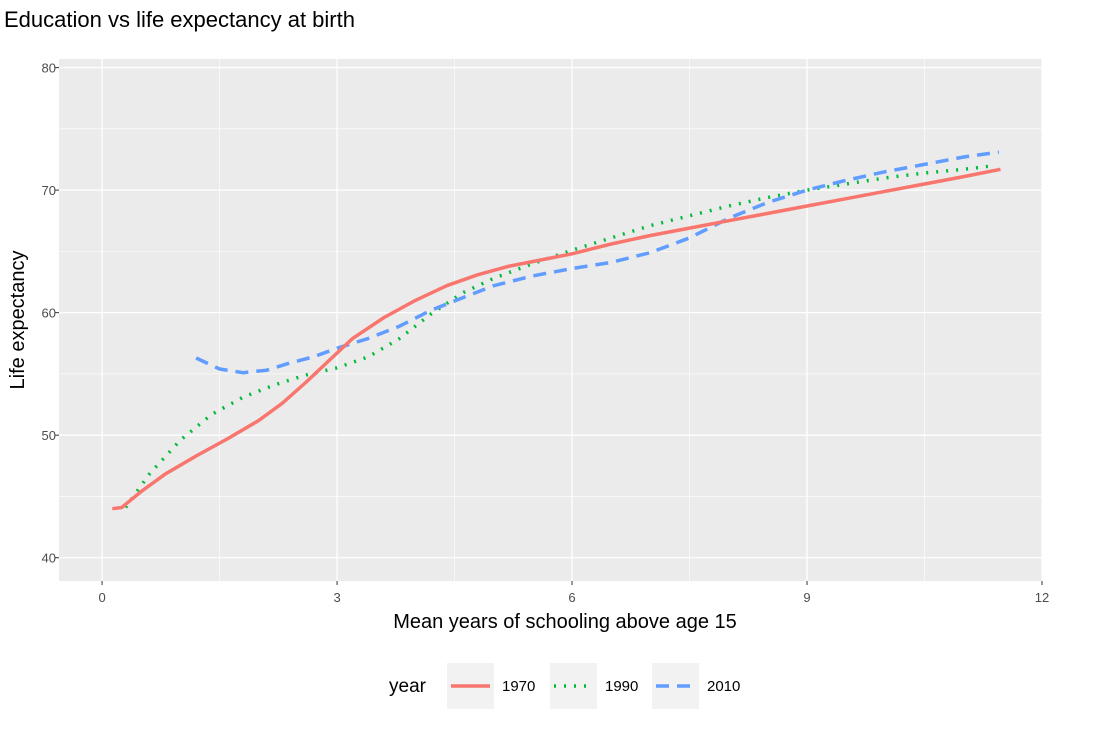 The height and width of the screenshot is (732, 1093). I want to click on y-tick-label: 40, so click(49, 558).